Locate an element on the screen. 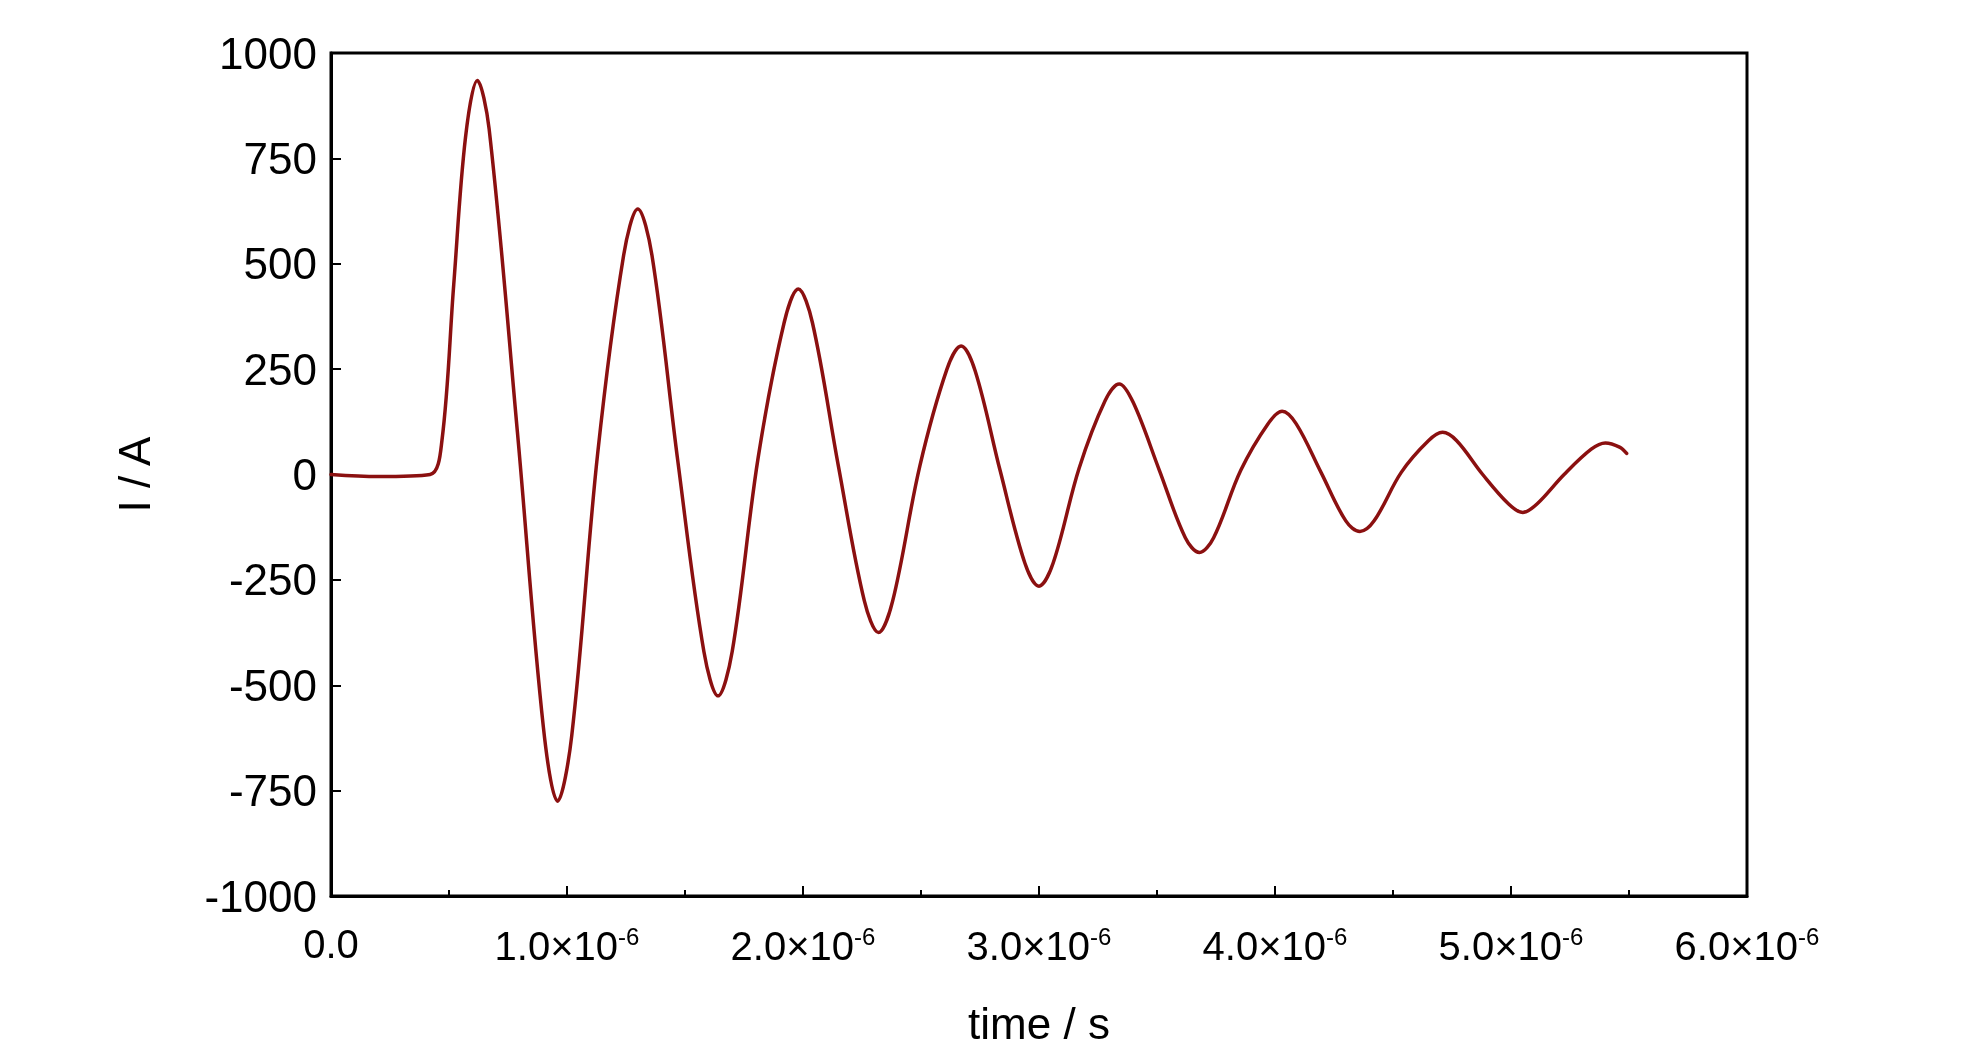 Image resolution: width=1984 pixels, height=1063 pixels. y-tick-label: 500 is located at coordinates (280, 264).